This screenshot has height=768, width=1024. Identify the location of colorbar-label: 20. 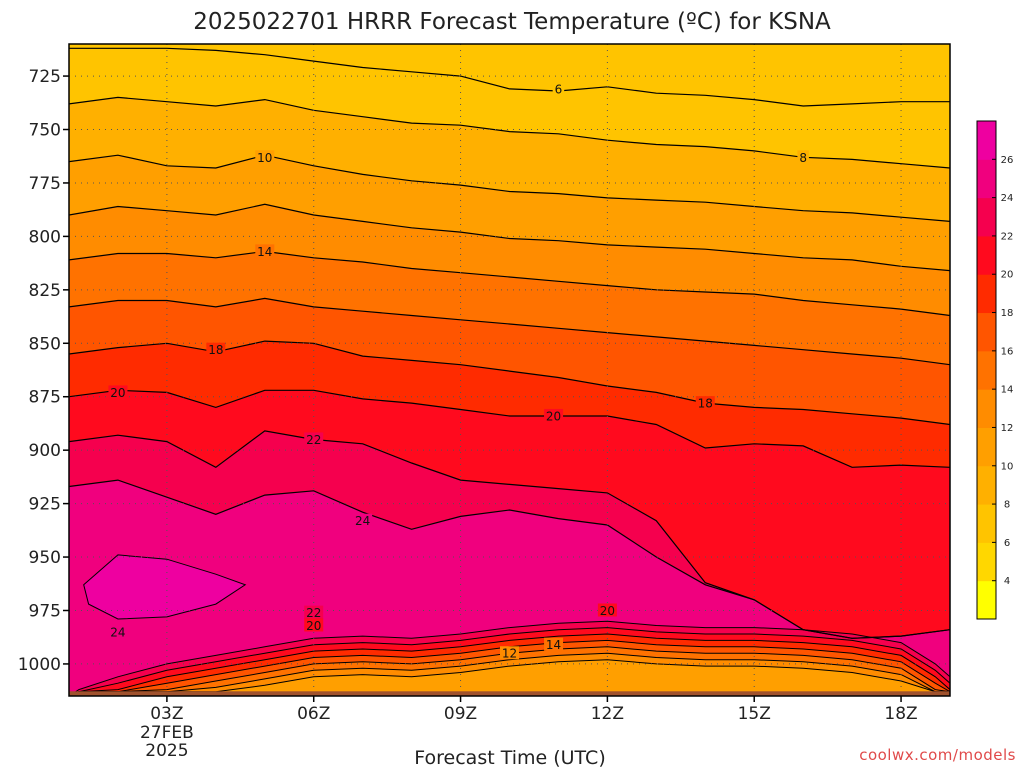
(1007, 275).